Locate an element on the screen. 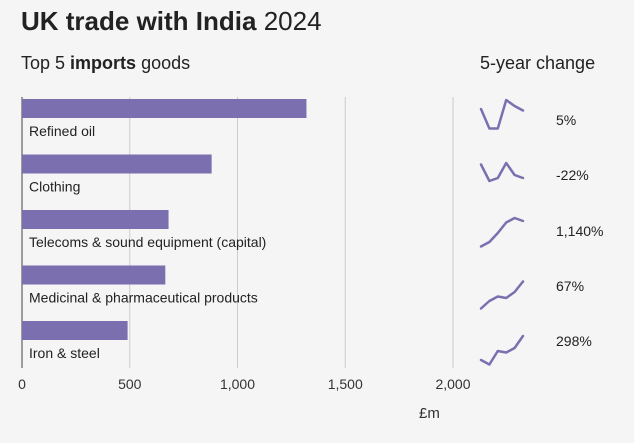  x-tick-label: 1,500 is located at coordinates (345, 384).